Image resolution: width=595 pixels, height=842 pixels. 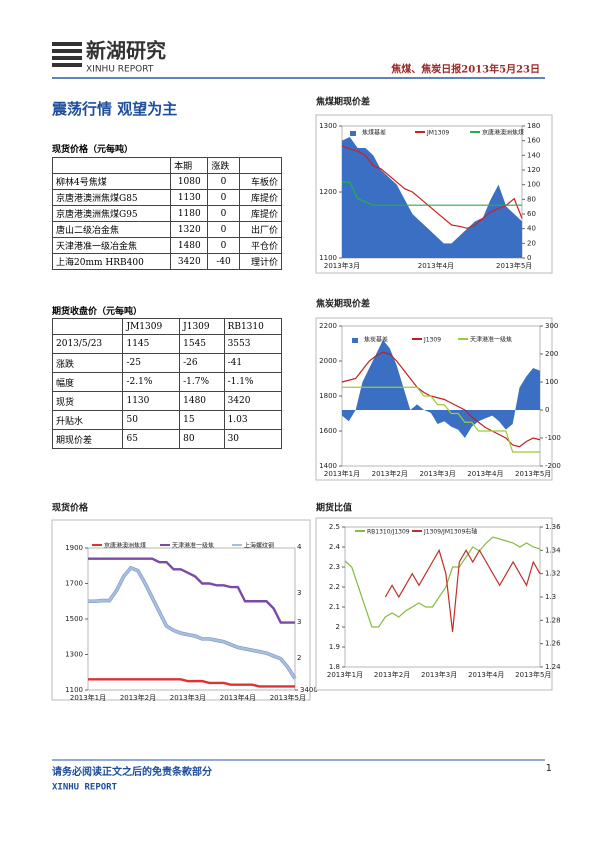 I want to click on row: 天津港准一级冶金焦 1480 0 平仓价, so click(x=167, y=245).